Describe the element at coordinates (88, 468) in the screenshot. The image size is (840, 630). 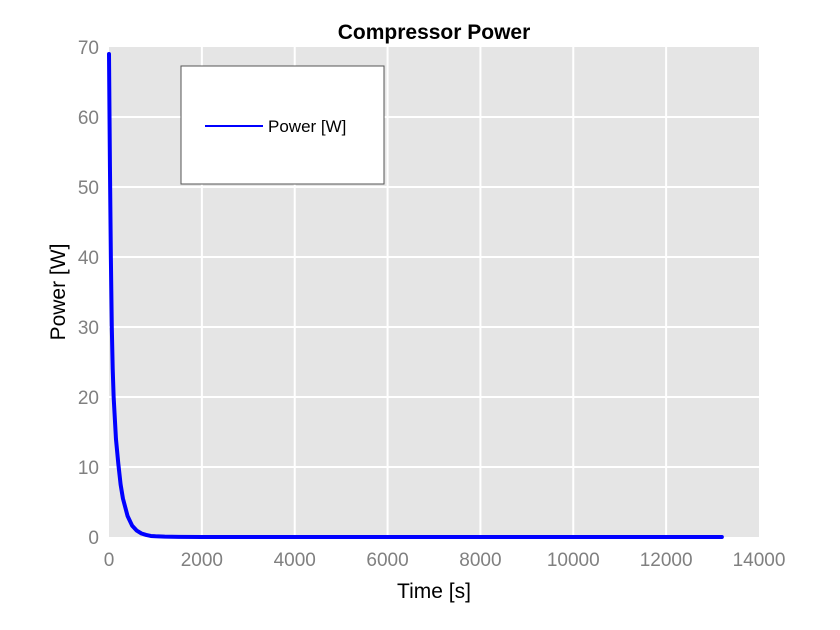
I see `y-tick-label: 10` at that location.